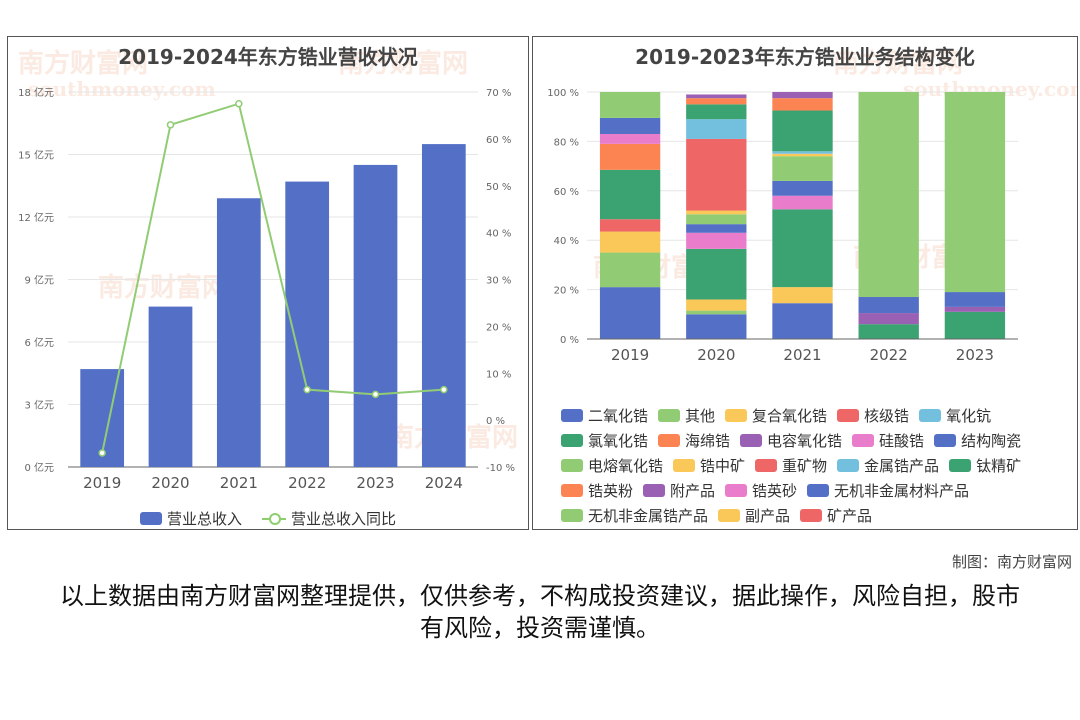  I want to click on x-tick-label: 2022, so click(889, 355).